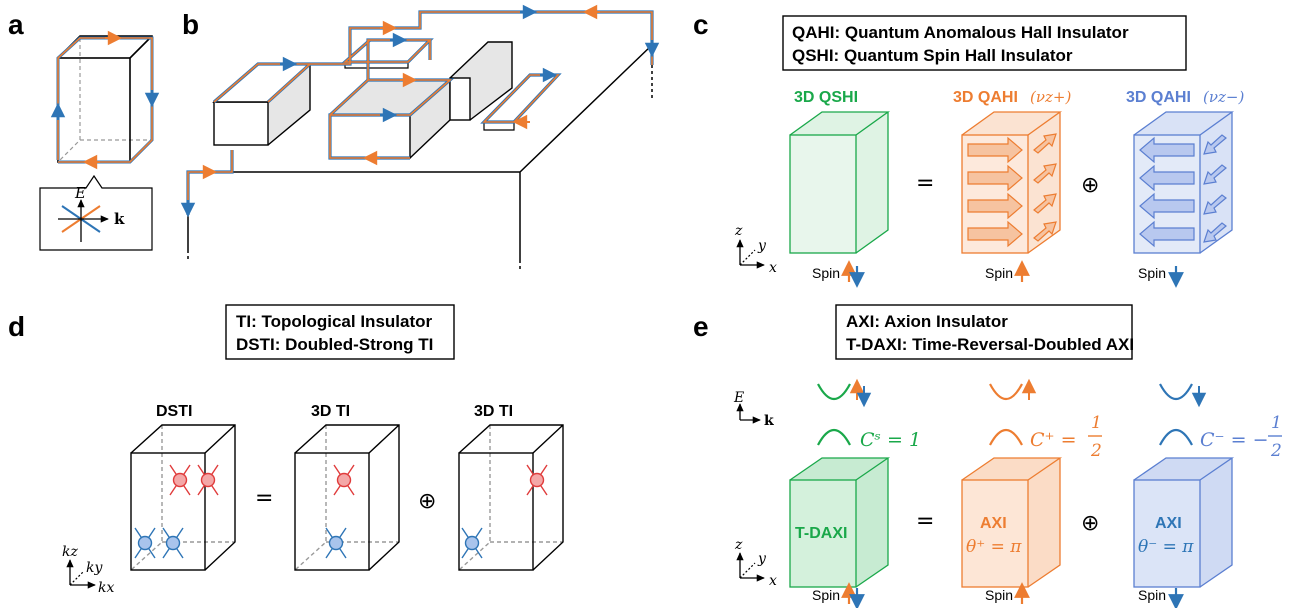  Describe the element at coordinates (427, 501) in the screenshot. I see `panel-d-oplus: ⊕` at that location.